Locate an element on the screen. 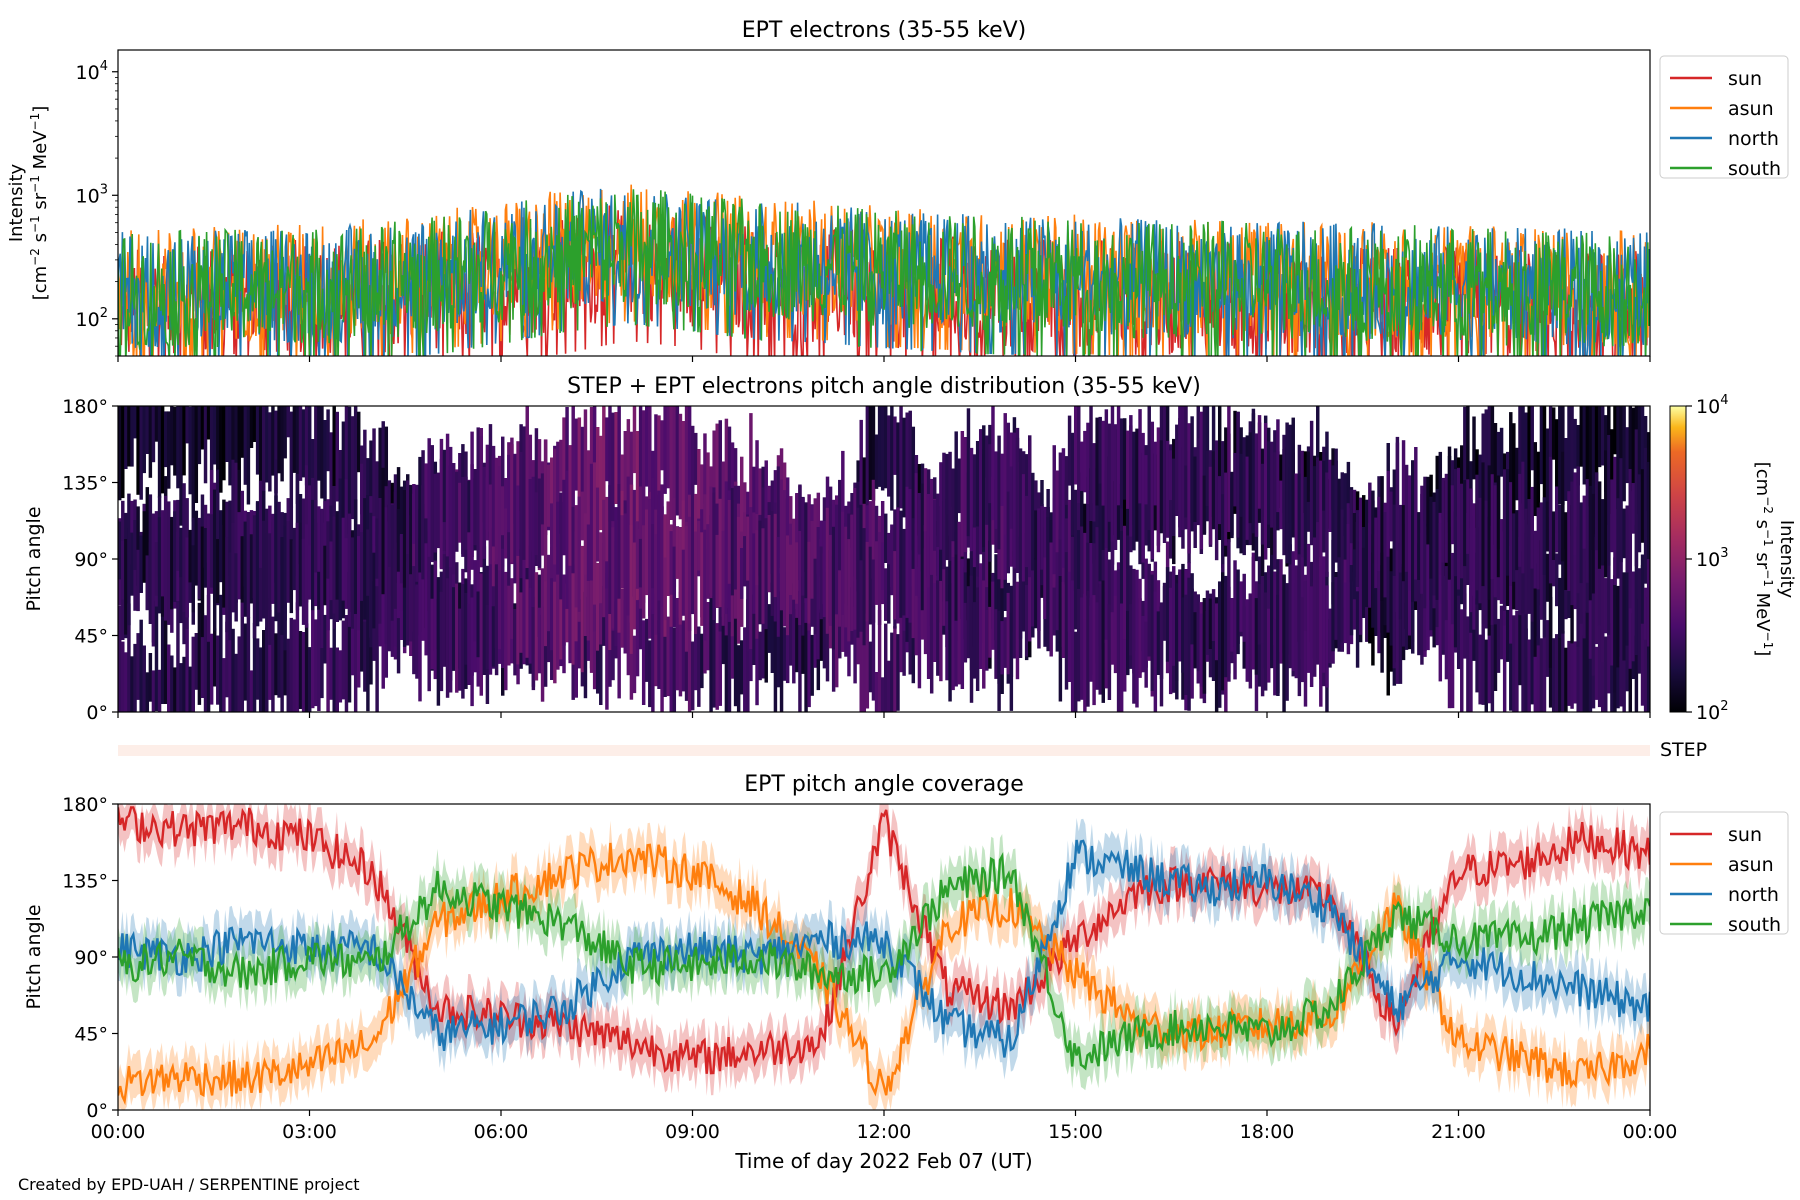 The width and height of the screenshot is (1800, 1200). colorbar-tick-label: 102 is located at coordinates (1712, 711).